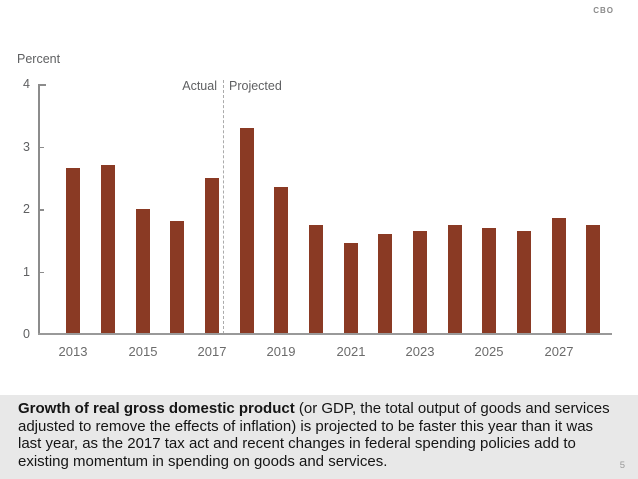 The height and width of the screenshot is (479, 638). What do you see at coordinates (559, 276) in the screenshot?
I see `bar-2027` at bounding box center [559, 276].